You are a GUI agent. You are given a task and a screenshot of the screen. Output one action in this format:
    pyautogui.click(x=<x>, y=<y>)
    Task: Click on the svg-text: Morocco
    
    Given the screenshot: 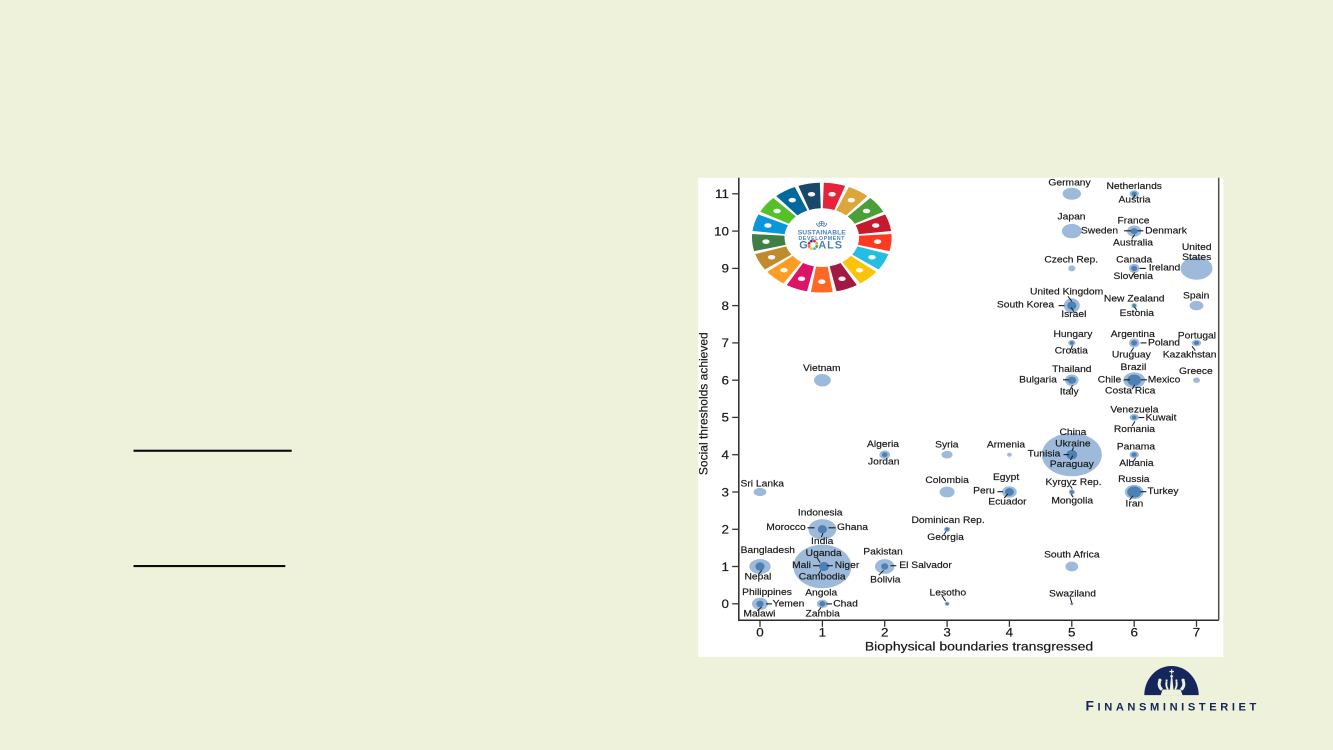 What is the action you would take?
    pyautogui.click(x=786, y=527)
    